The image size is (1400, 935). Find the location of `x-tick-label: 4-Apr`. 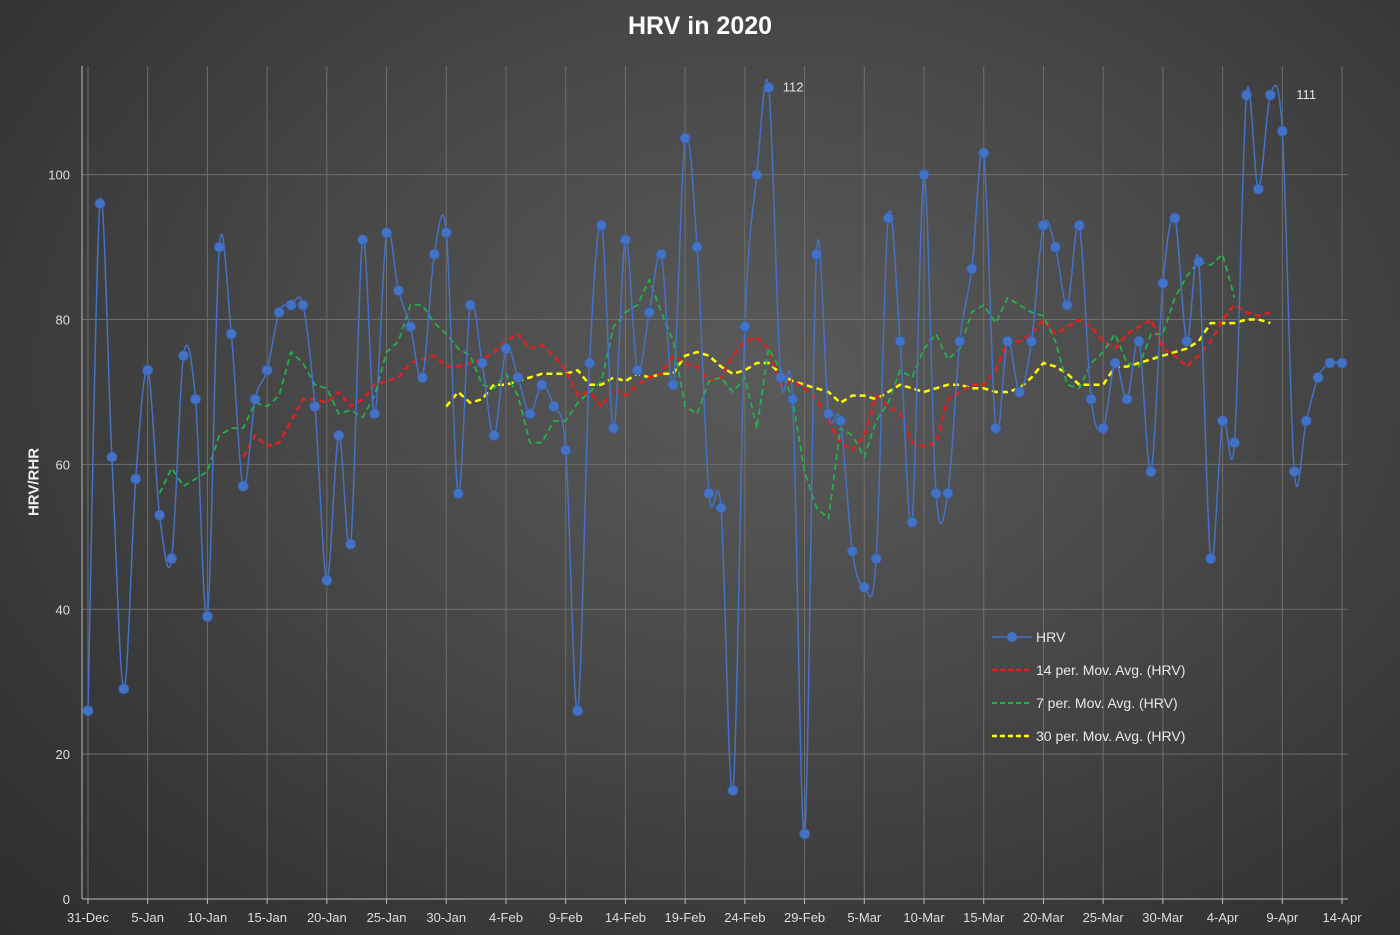

x-tick-label: 4-Apr is located at coordinates (1223, 917).